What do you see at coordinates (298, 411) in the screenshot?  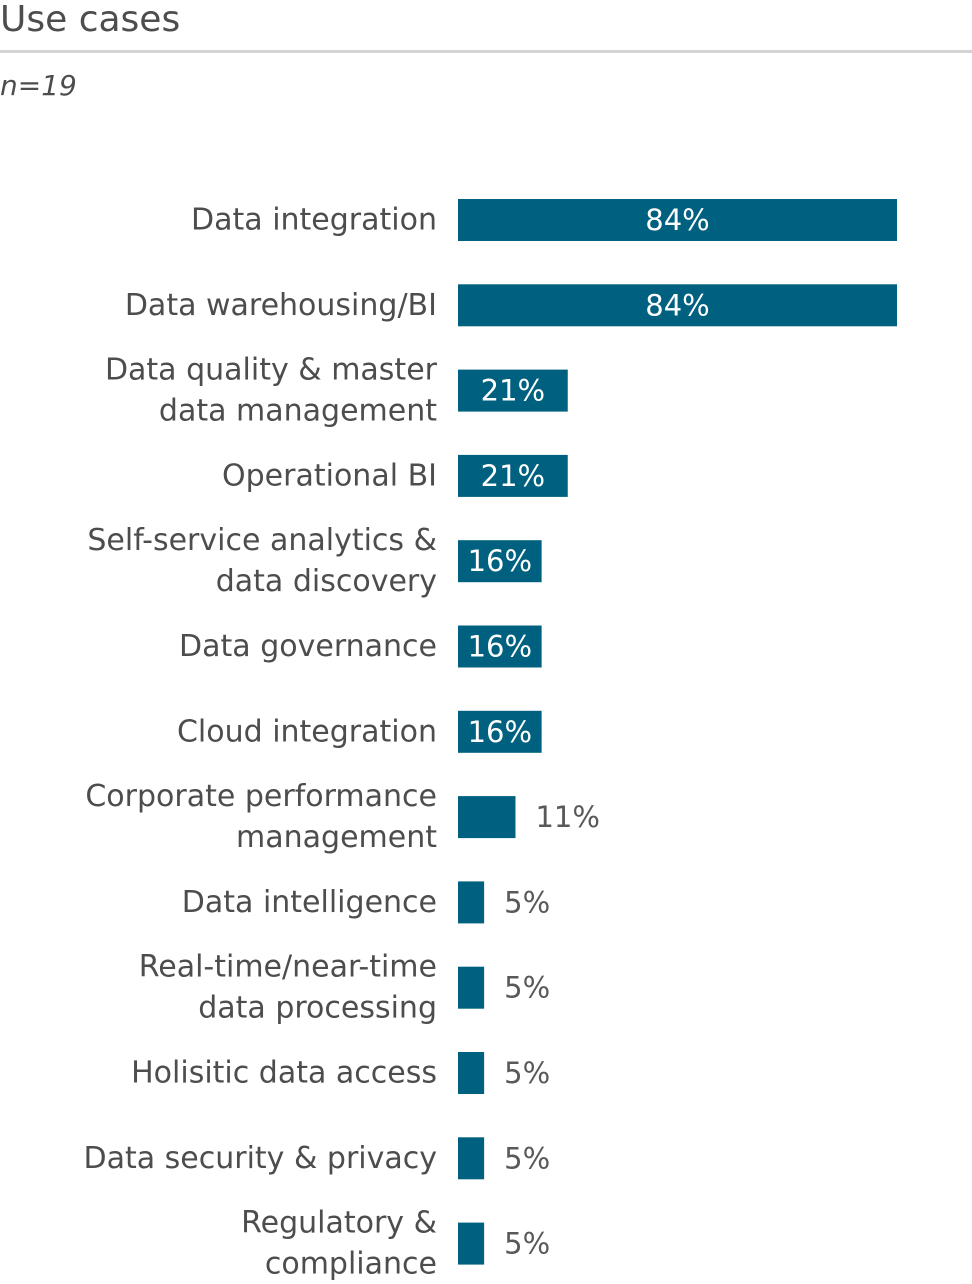 I see `category-label: data management` at bounding box center [298, 411].